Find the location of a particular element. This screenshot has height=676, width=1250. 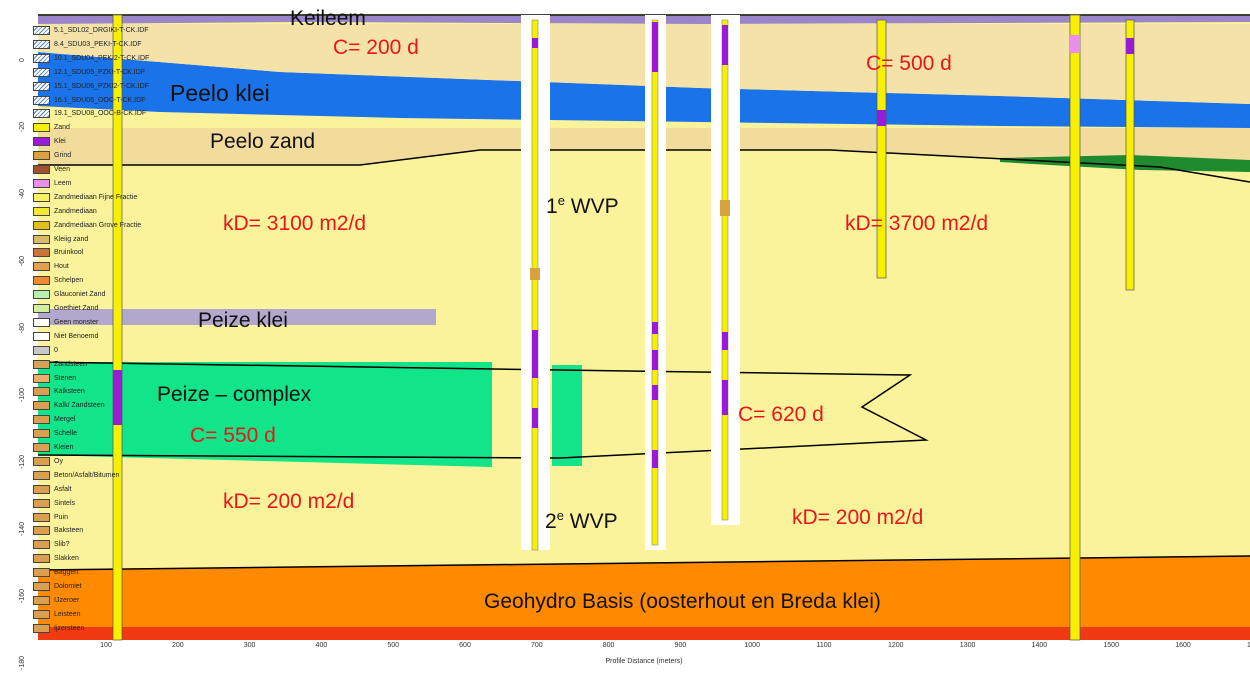

legend-item: Mergel is located at coordinates (54, 419).